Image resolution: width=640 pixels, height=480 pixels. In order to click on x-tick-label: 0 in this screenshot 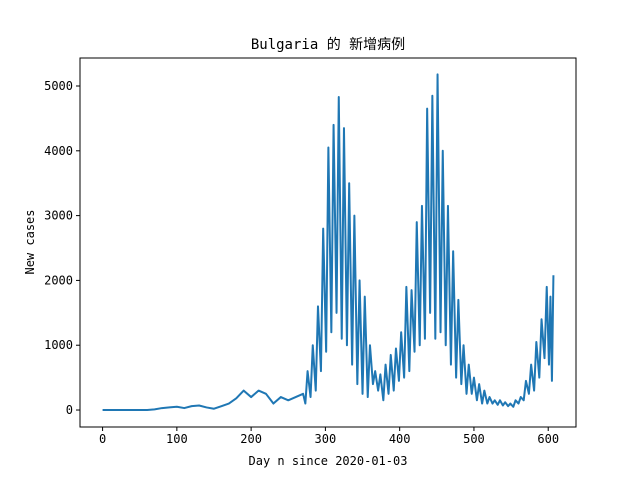, I will do `click(102, 439)`.